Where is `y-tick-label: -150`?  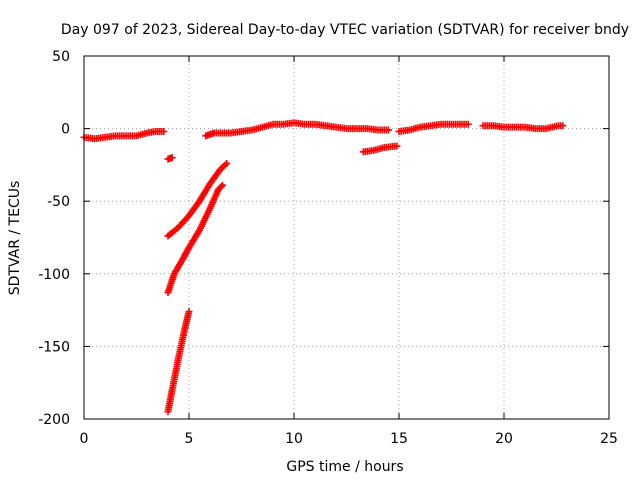 y-tick-label: -150 is located at coordinates (54, 347).